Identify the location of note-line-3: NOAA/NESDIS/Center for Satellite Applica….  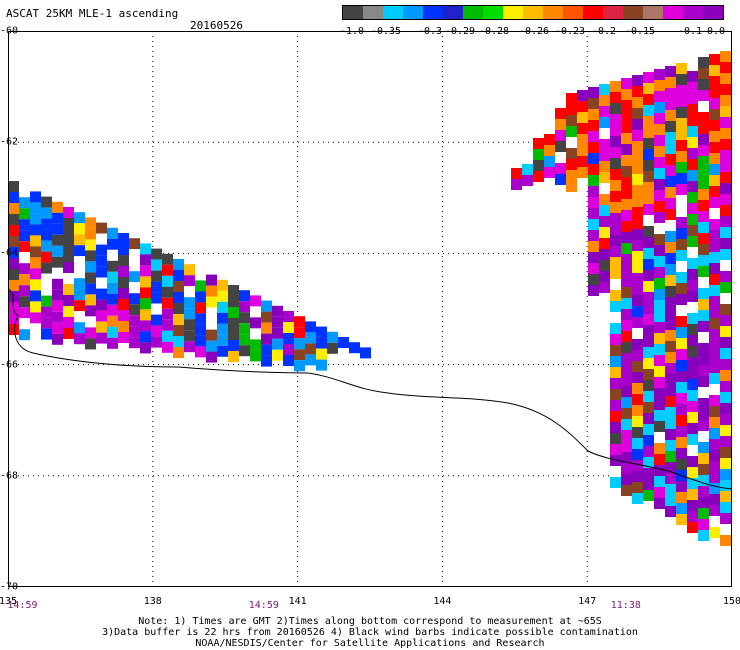
(370, 643).